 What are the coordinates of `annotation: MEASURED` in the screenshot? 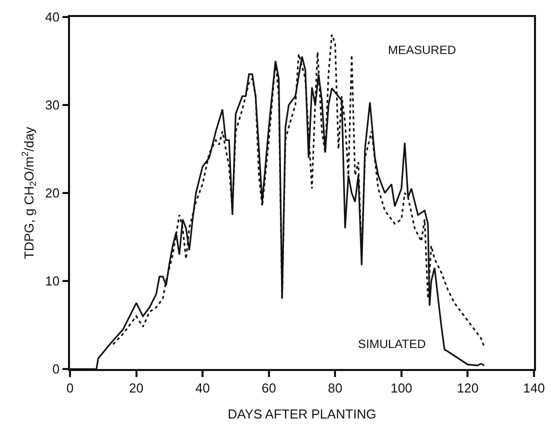 It's located at (422, 50).